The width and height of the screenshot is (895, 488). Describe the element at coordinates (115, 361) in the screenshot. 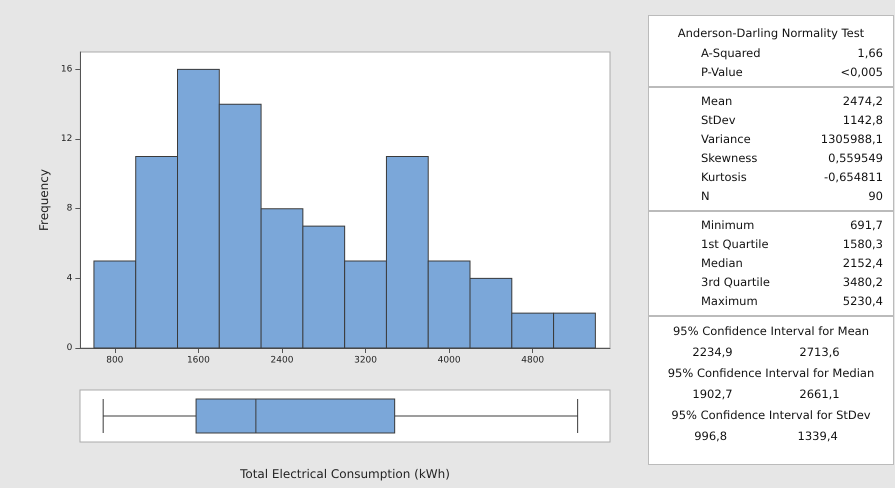

I see `x-tick-label: 800` at that location.